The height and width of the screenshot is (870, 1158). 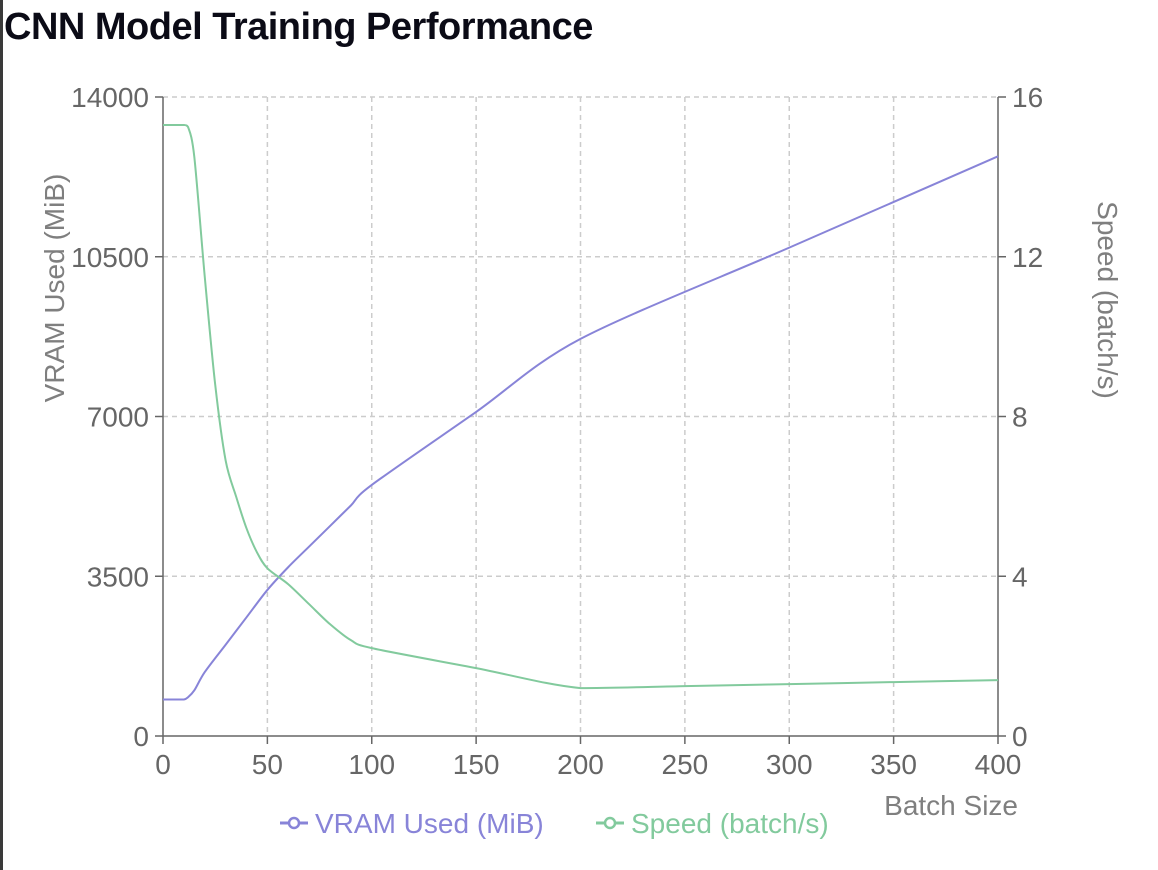 What do you see at coordinates (371, 764) in the screenshot?
I see `x-tick-label: 100` at bounding box center [371, 764].